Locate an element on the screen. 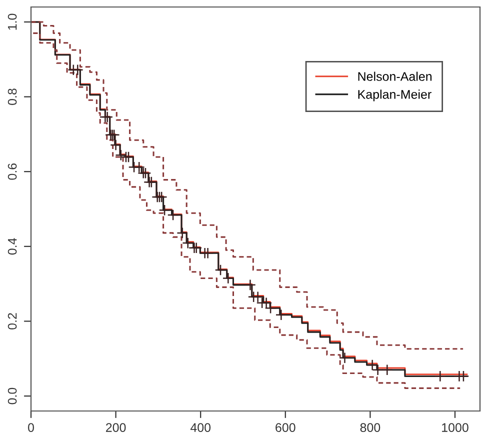 The height and width of the screenshot is (446, 485). legend-label: Kaplan-Meier is located at coordinates (395, 96).